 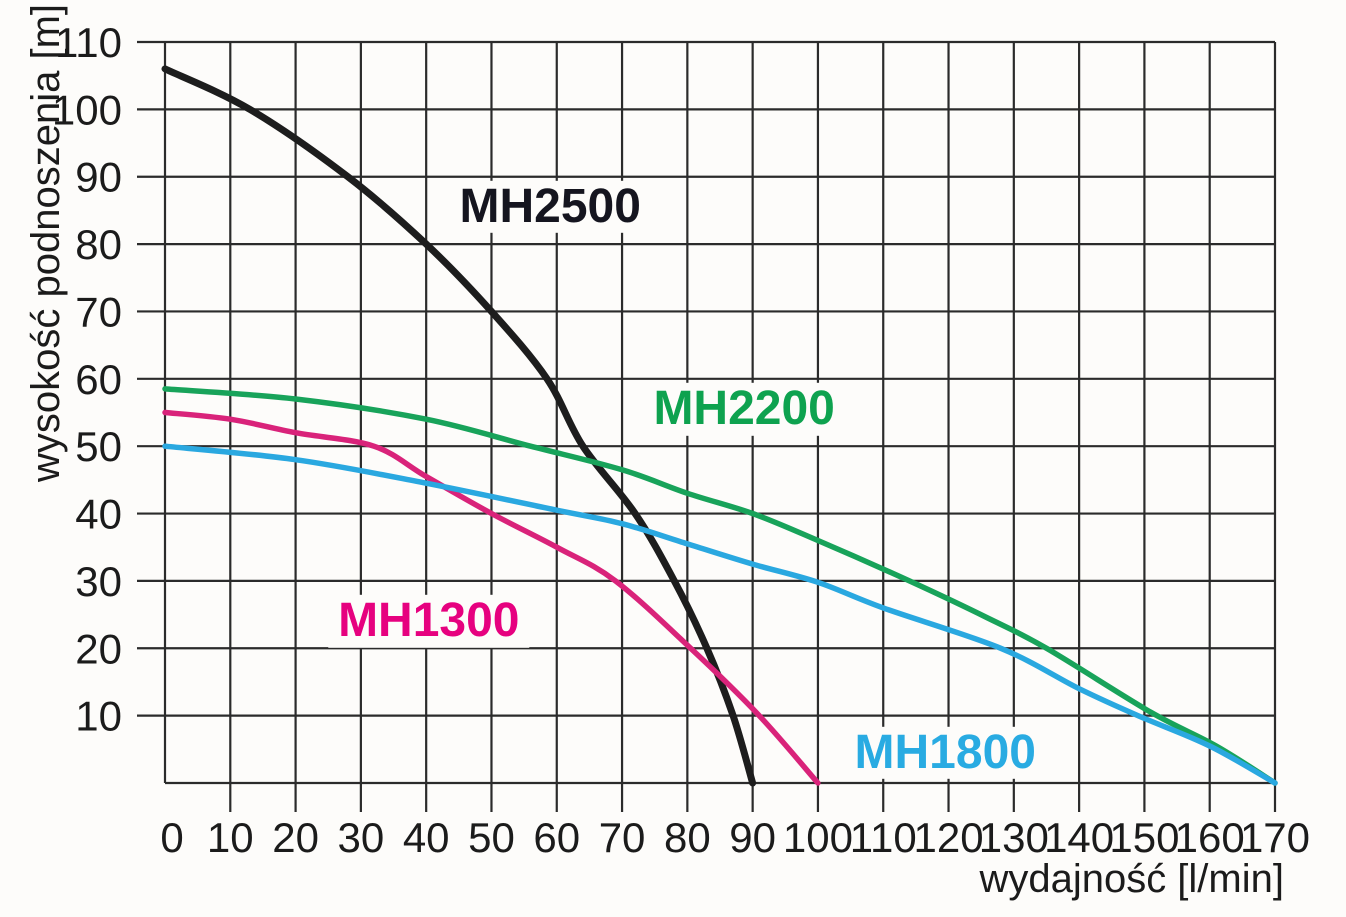 What do you see at coordinates (88, 42) in the screenshot?
I see `y-tick-label: 110` at bounding box center [88, 42].